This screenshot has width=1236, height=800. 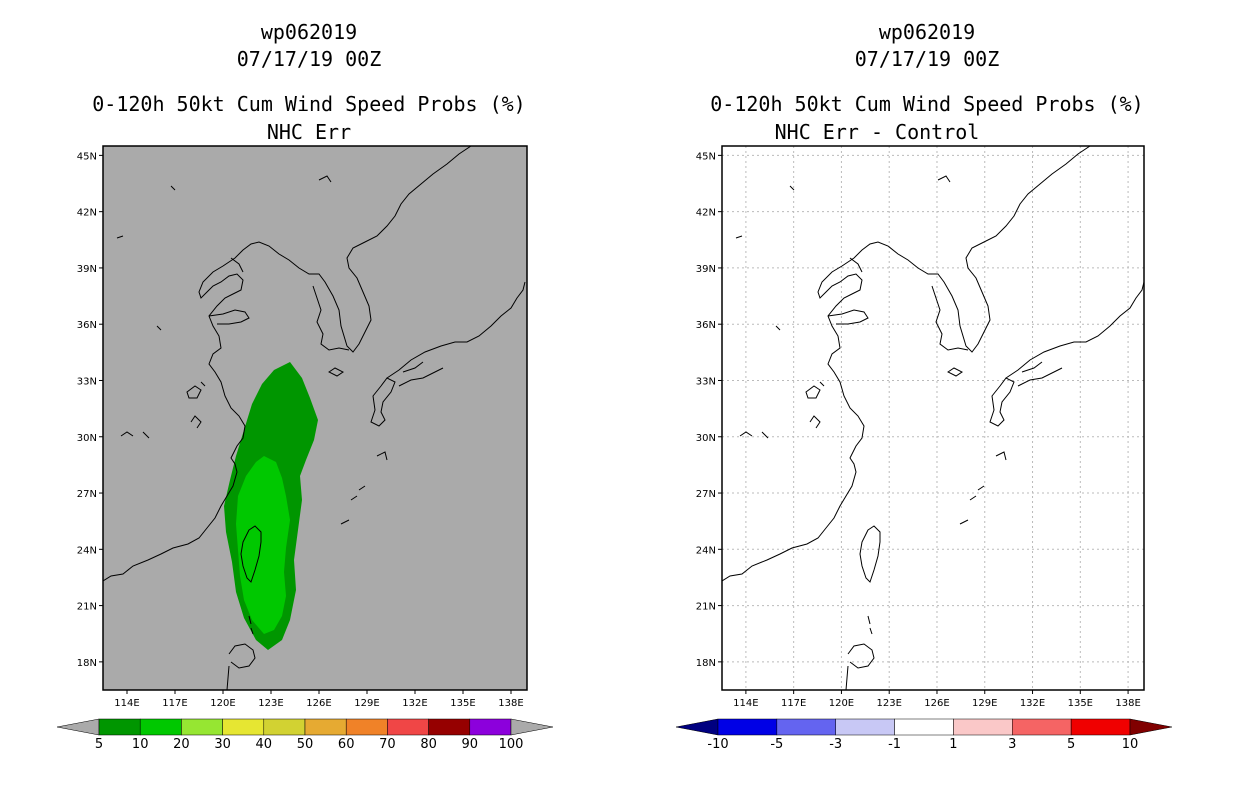 What do you see at coordinates (511, 744) in the screenshot?
I see `colorbar-label: 100` at bounding box center [511, 744].